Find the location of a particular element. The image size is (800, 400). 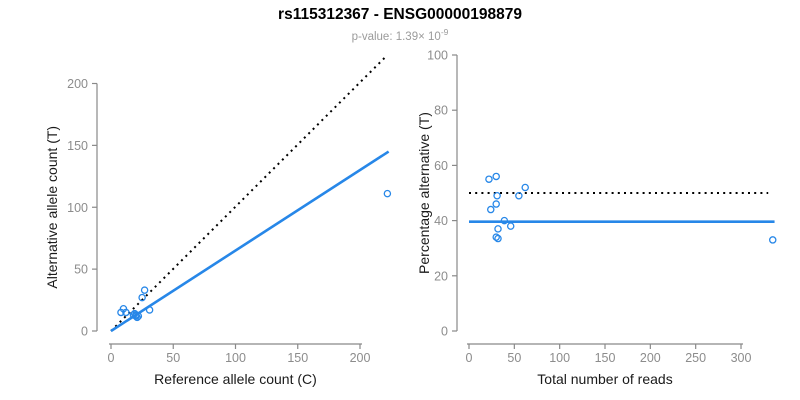

y-tick-label: 200 is located at coordinates (77, 84).